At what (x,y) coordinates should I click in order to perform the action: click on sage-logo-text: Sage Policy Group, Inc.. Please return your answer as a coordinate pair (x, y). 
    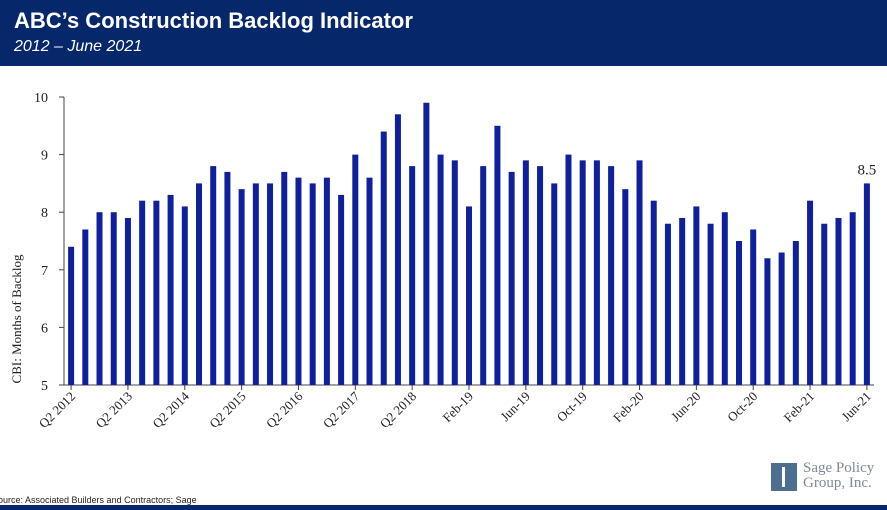
    Looking at the image, I should click on (838, 476).